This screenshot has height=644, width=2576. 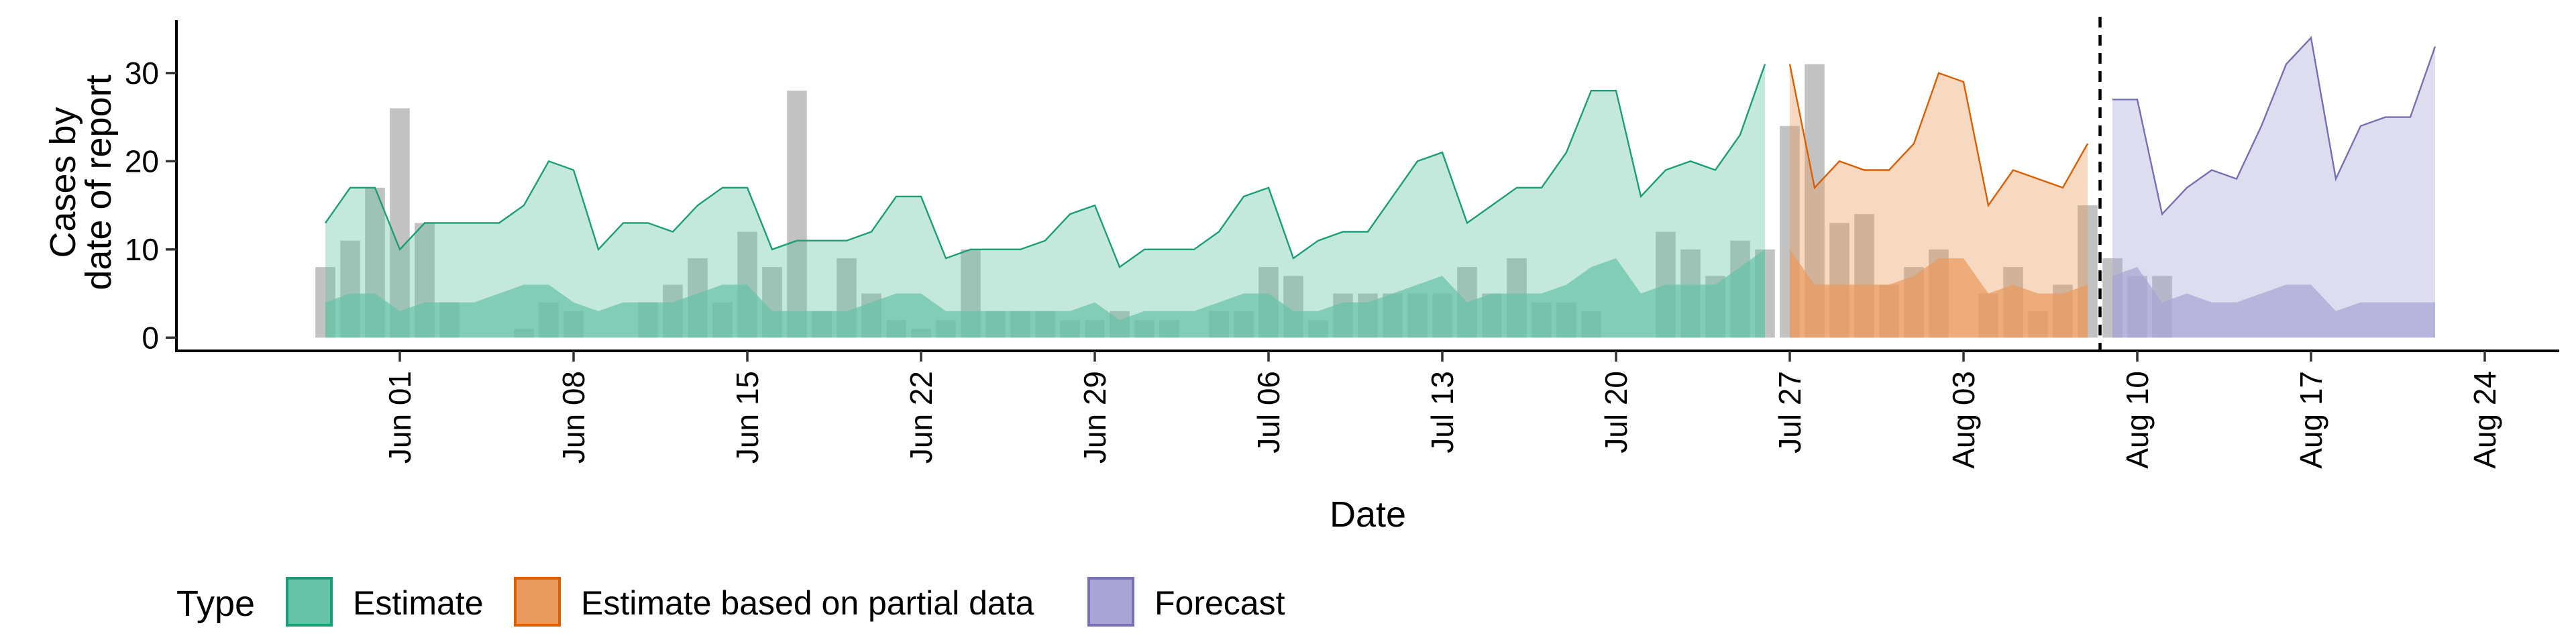 What do you see at coordinates (747, 417) in the screenshot?
I see `x-tick-label: Jun 15` at bounding box center [747, 417].